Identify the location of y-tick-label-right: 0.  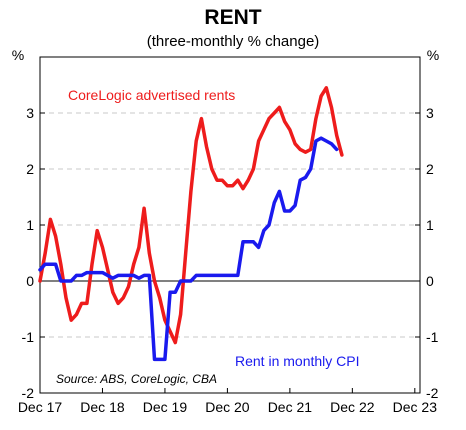
(430, 281).